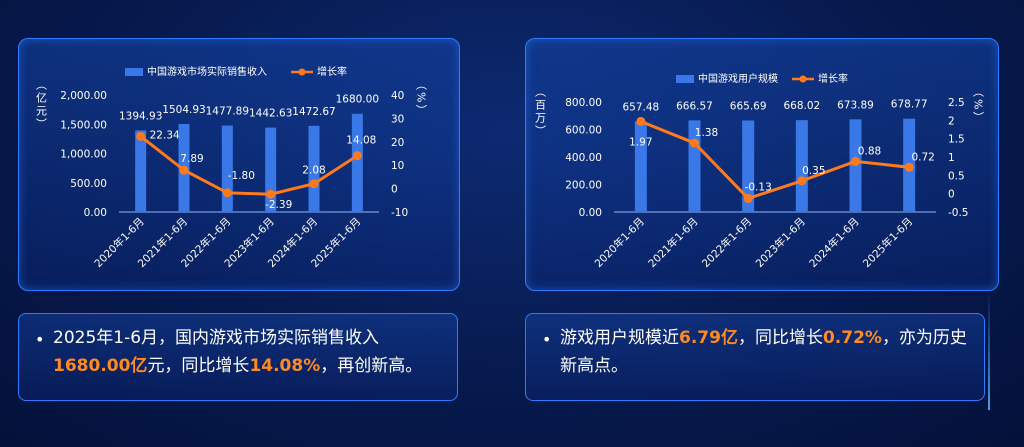 The height and width of the screenshot is (447, 1024). Describe the element at coordinates (758, 187) in the screenshot. I see `growth-value-label: -0.13` at that location.